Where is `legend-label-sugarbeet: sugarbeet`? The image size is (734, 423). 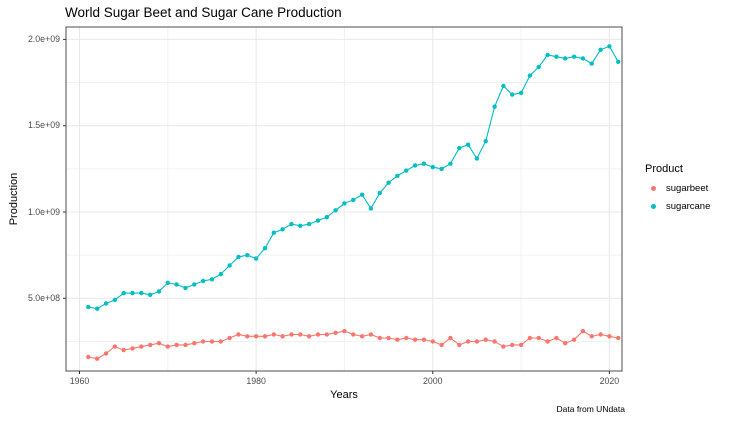 legend-label-sugarbeet: sugarbeet is located at coordinates (687, 188).